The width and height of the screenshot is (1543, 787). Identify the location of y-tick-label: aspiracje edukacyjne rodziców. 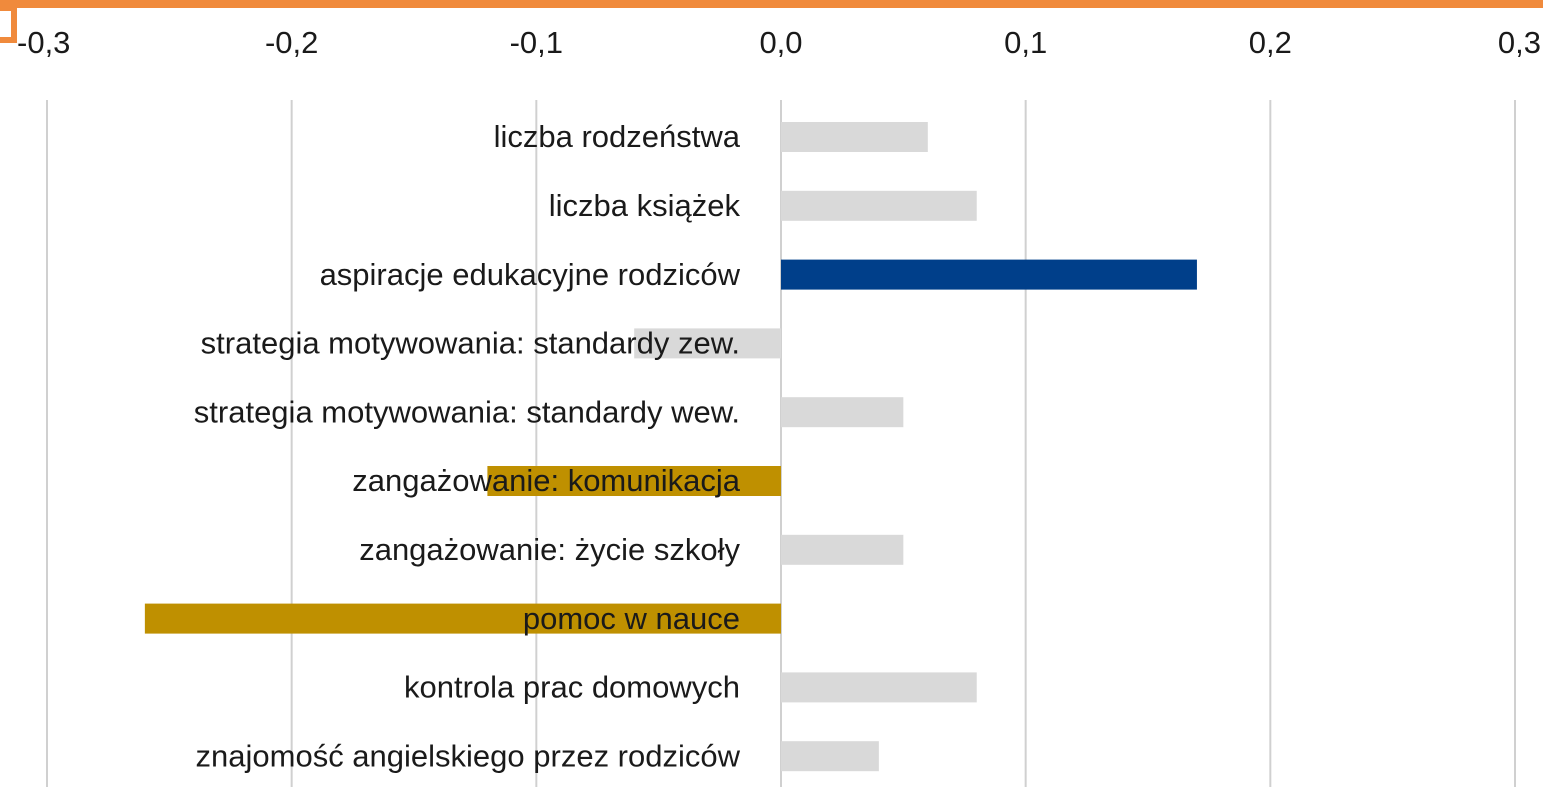
(530, 274).